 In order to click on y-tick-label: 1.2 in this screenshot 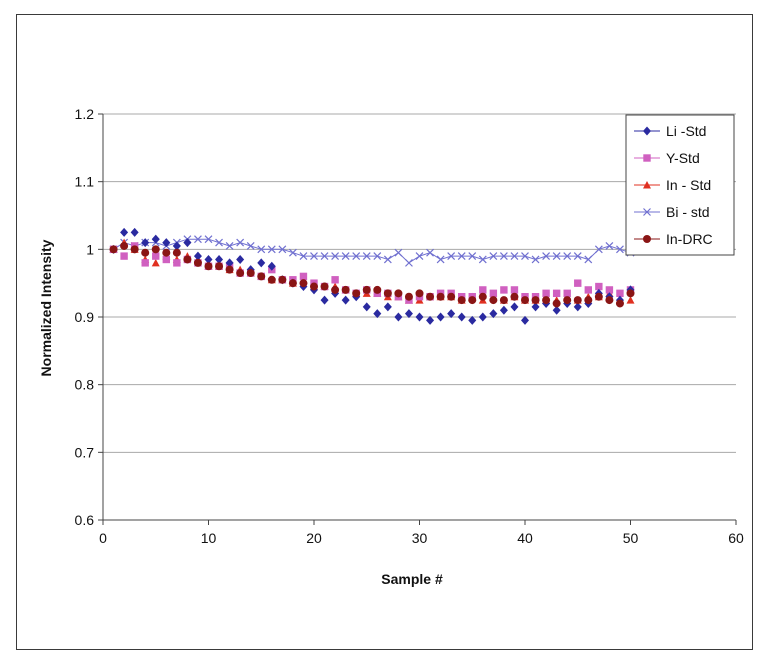, I will do `click(85, 114)`.